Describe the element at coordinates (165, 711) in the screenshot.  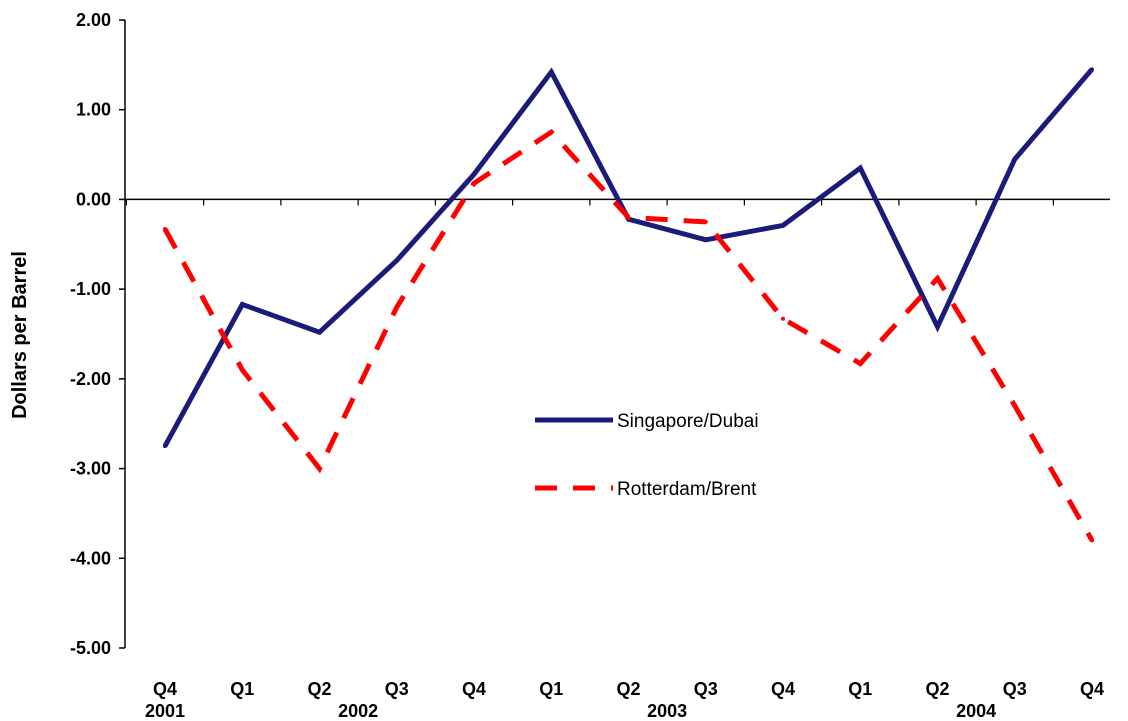
I see `year-label: 2001` at that location.